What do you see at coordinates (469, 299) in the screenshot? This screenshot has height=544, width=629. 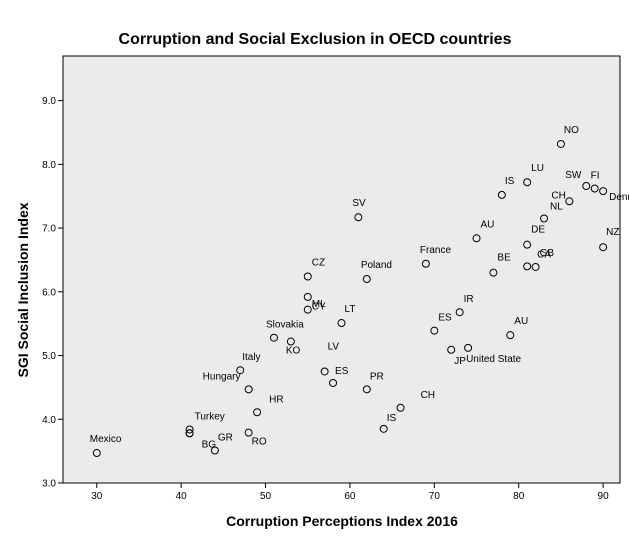 I see `point-label: IR` at bounding box center [469, 299].